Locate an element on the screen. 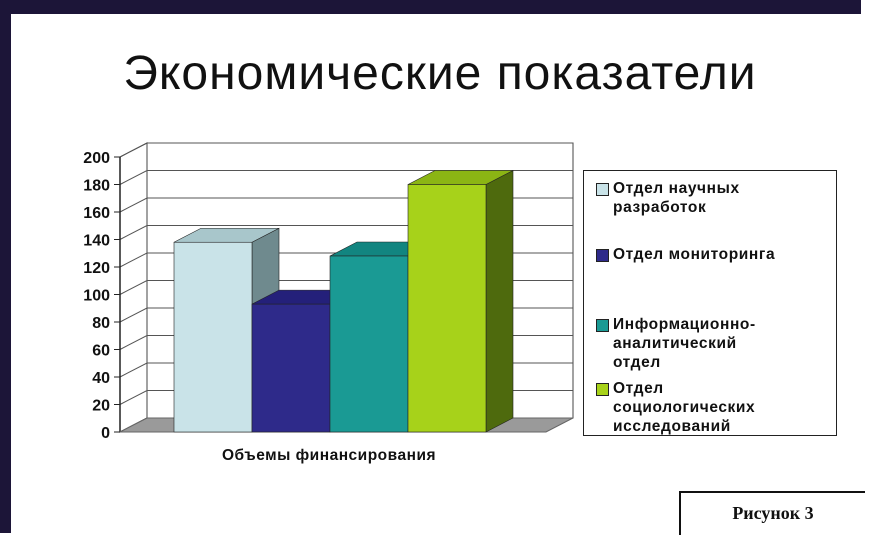 This screenshot has width=869, height=535. legend-item: Отдел мониторинга is located at coordinates (717, 254).